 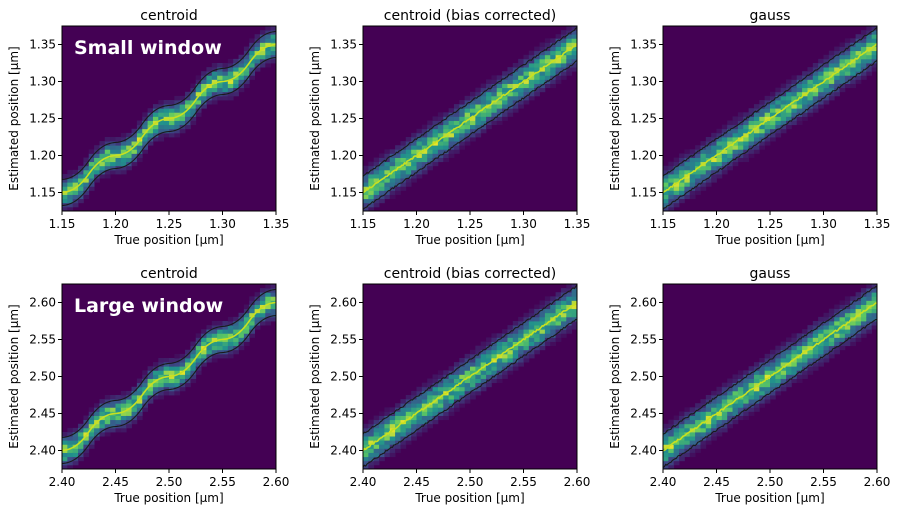 What do you see at coordinates (769, 498) in the screenshot?
I see `x-axis-label: True position [μm]` at bounding box center [769, 498].